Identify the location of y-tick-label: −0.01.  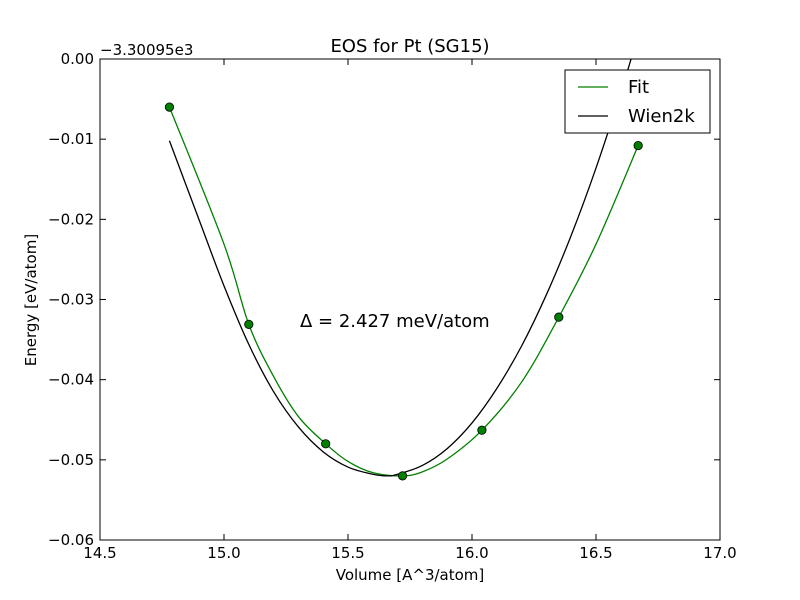
(71, 139).